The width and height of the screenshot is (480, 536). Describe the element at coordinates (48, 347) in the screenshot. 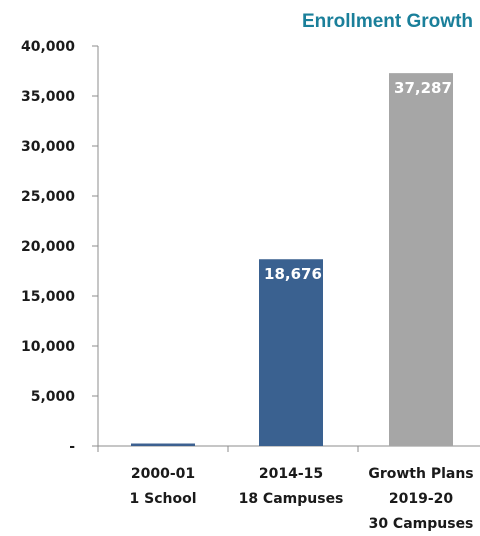

I see `y-tick-label: 10,000` at that location.